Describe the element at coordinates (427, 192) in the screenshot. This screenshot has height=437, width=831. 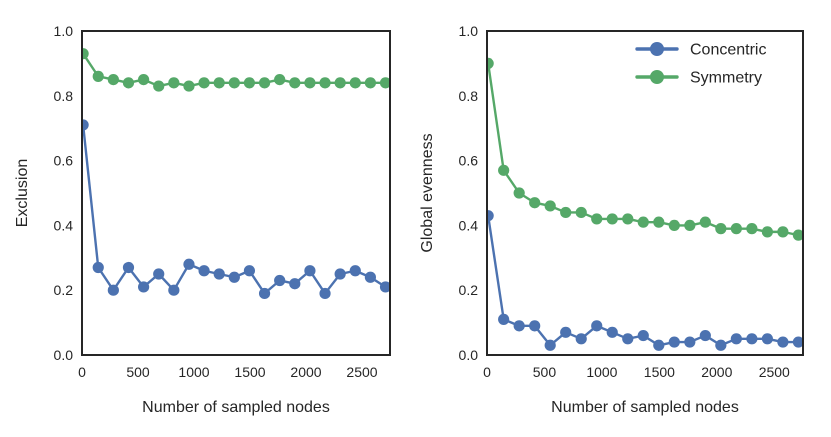
I see `y-axis-label: Global evenness` at that location.